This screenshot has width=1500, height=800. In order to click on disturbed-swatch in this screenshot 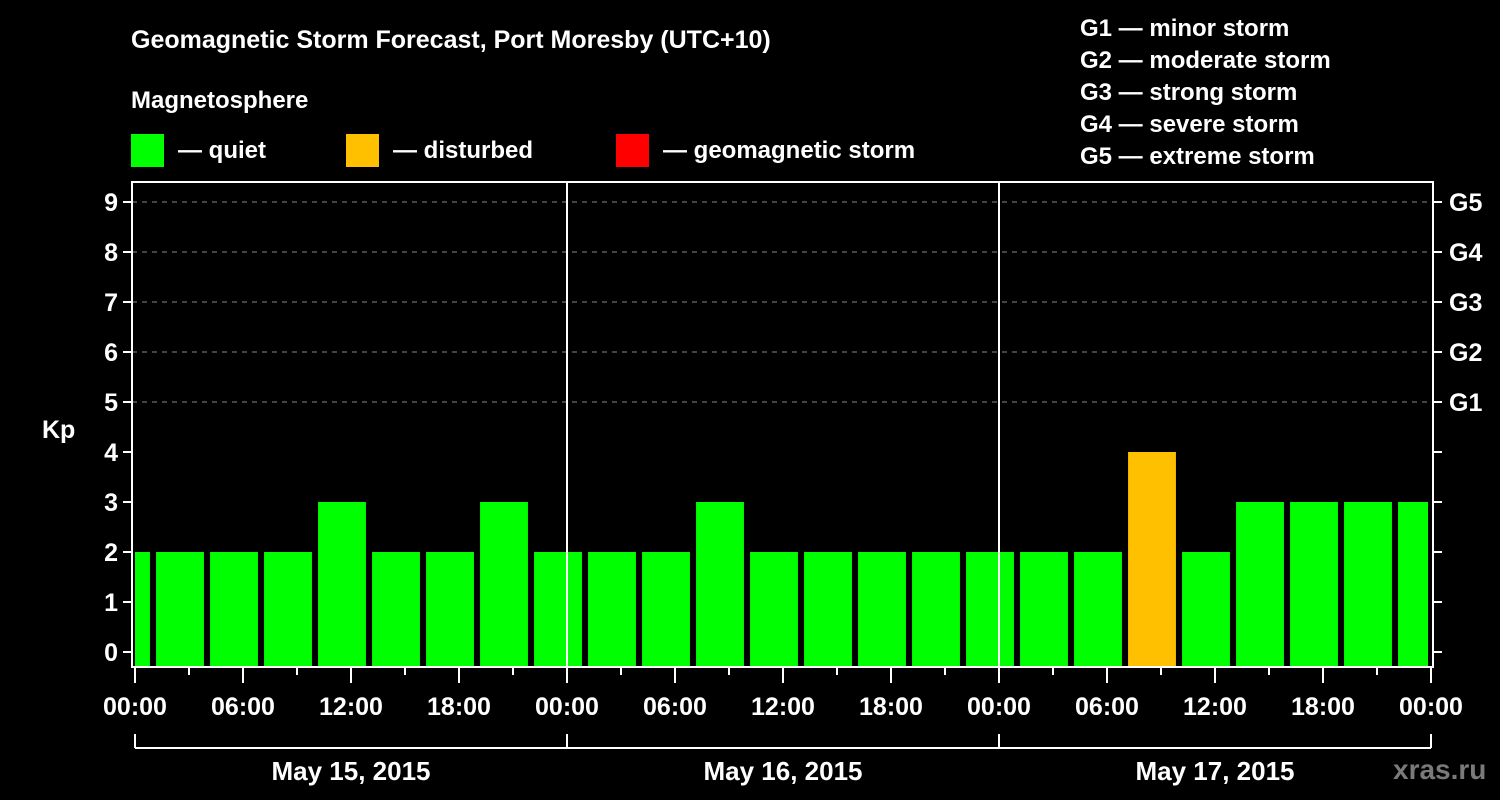, I will do `click(362, 150)`.